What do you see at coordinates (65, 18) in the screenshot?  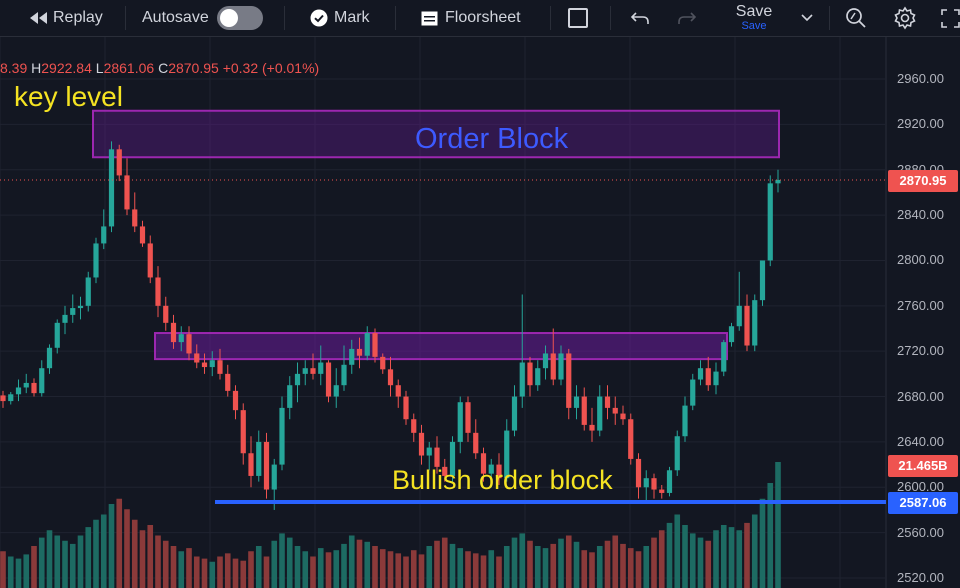 I see `replay-button: Replay` at bounding box center [65, 18].